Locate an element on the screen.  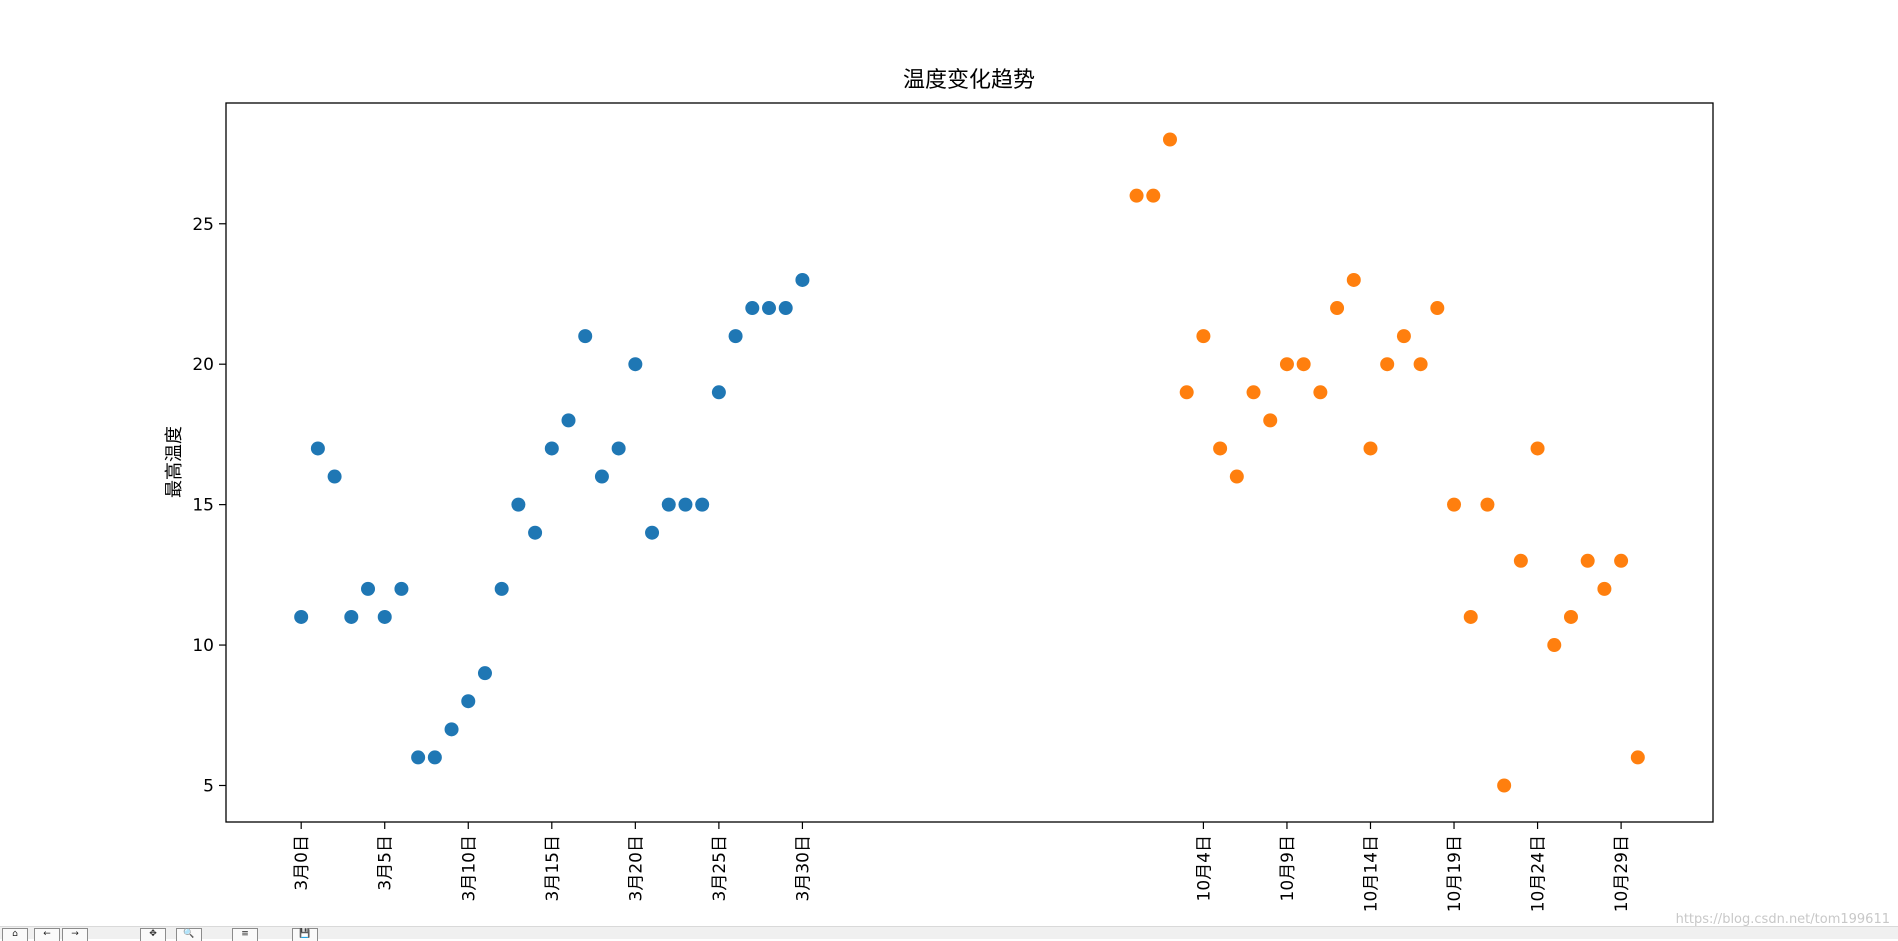
x-tick-label: 10月19日 is located at coordinates (1455, 873).